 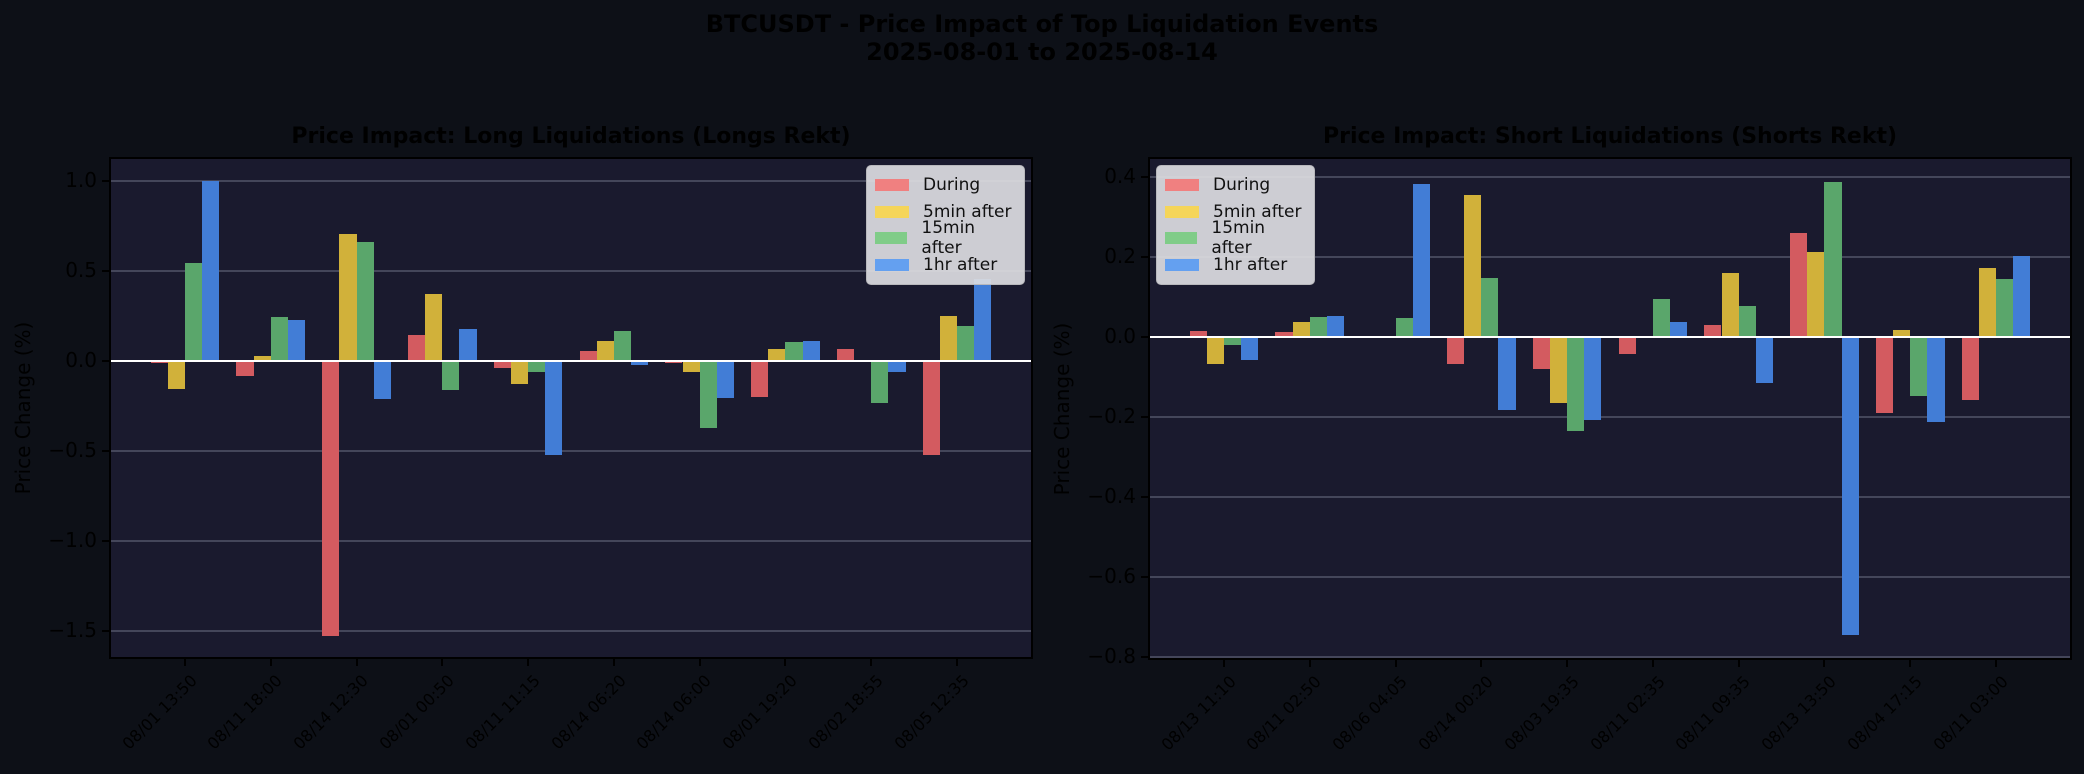 What do you see at coordinates (72, 629) in the screenshot?
I see `y-tick-label: −1.5` at bounding box center [72, 629].